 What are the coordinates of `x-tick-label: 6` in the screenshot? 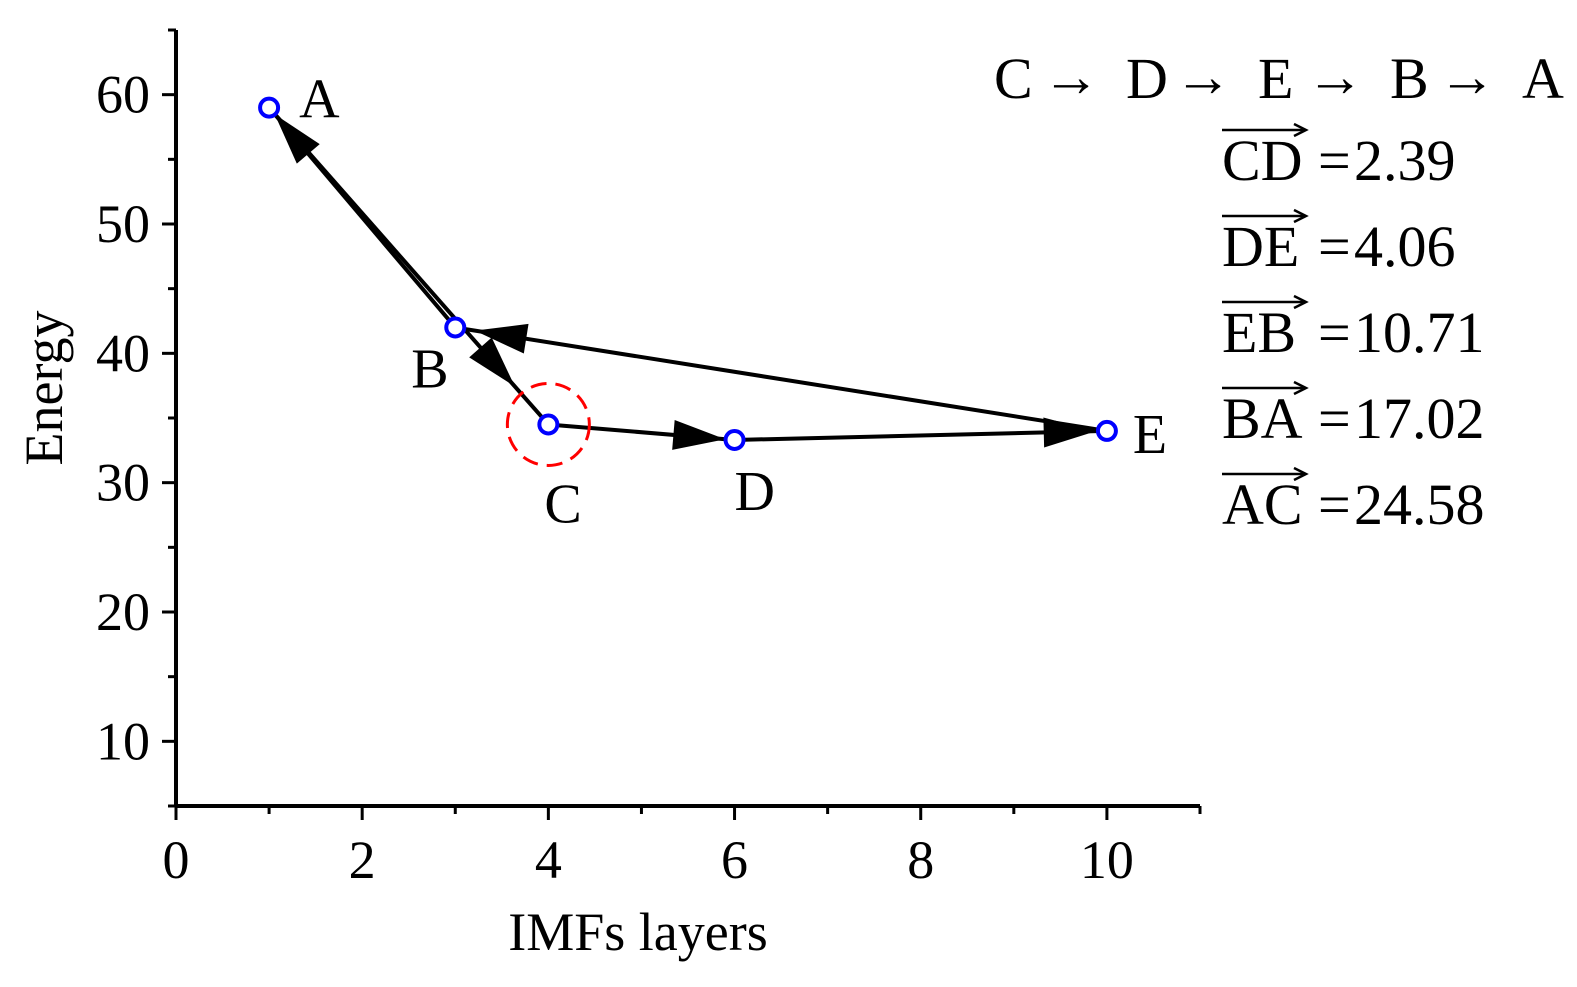 It's located at (734, 860).